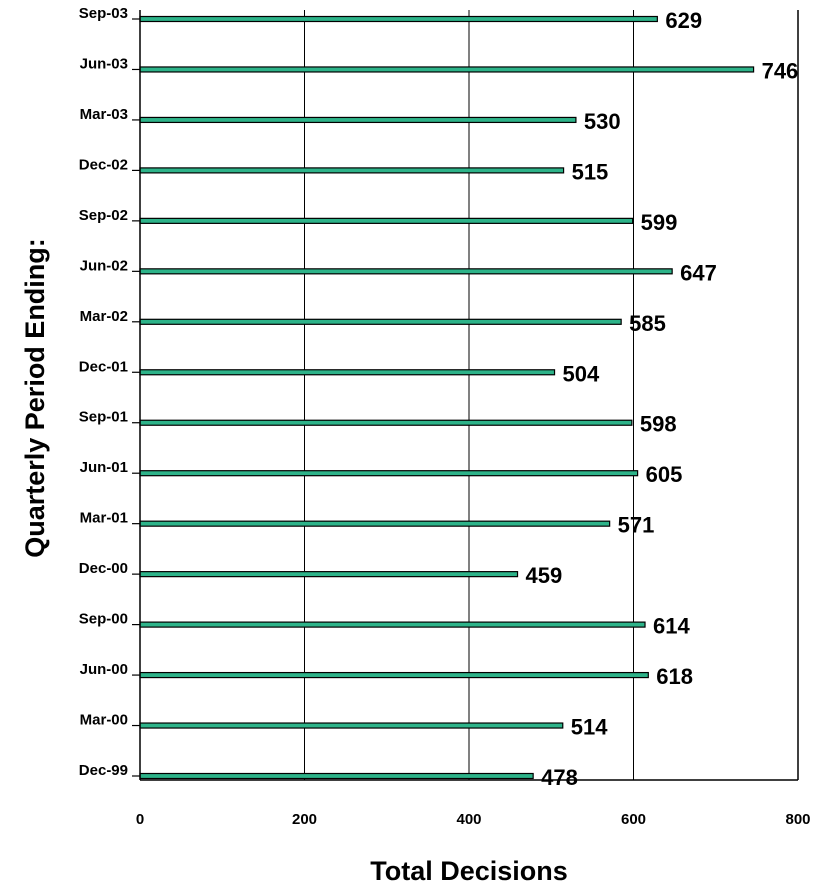 This screenshot has height=894, width=831. Describe the element at coordinates (674, 676) in the screenshot. I see `data-label: 618` at that location.